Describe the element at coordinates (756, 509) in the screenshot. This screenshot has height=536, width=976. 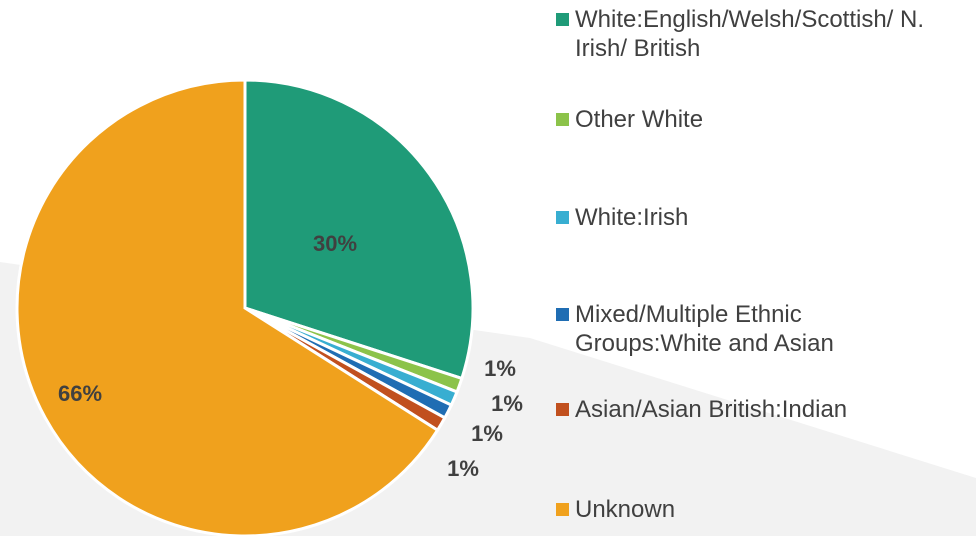
I see `legend-item: Unknown` at that location.